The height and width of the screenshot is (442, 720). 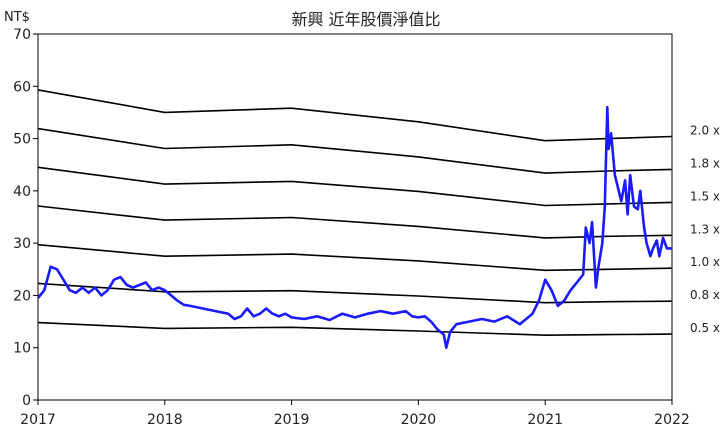 What do you see at coordinates (38, 420) in the screenshot?
I see `x-tick-label: 2017` at bounding box center [38, 420].